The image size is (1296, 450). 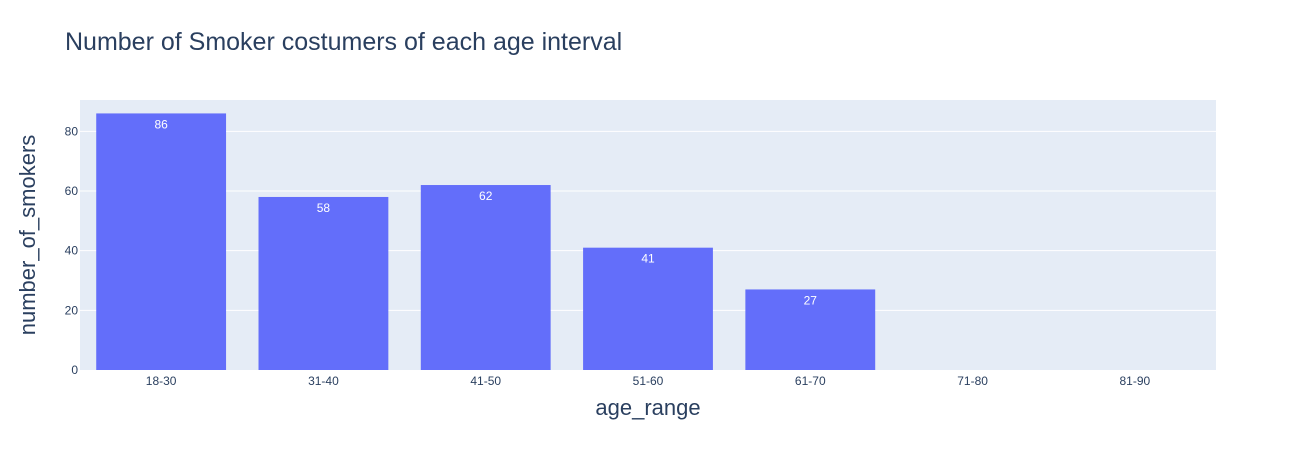 What do you see at coordinates (72, 191) in the screenshot?
I see `y-tick-label: 60` at bounding box center [72, 191].